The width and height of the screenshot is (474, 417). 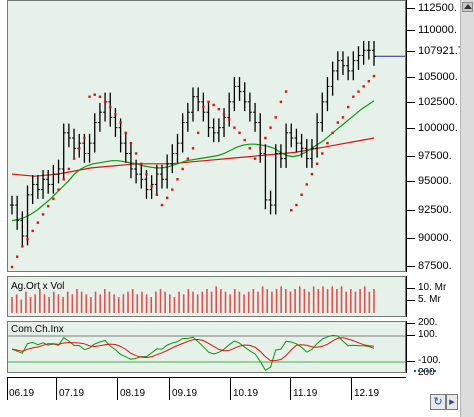 What do you see at coordinates (193, 157) in the screenshot?
I see `moving-average-long-line` at bounding box center [193, 157].